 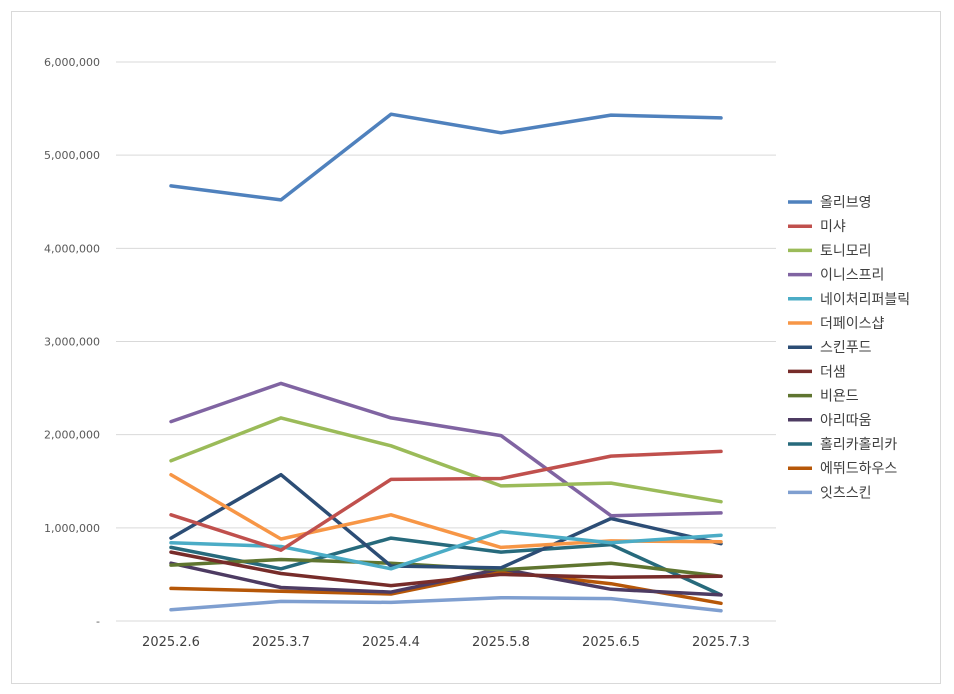 I want to click on legend-item: 홀리카홀리카, so click(x=842, y=445).